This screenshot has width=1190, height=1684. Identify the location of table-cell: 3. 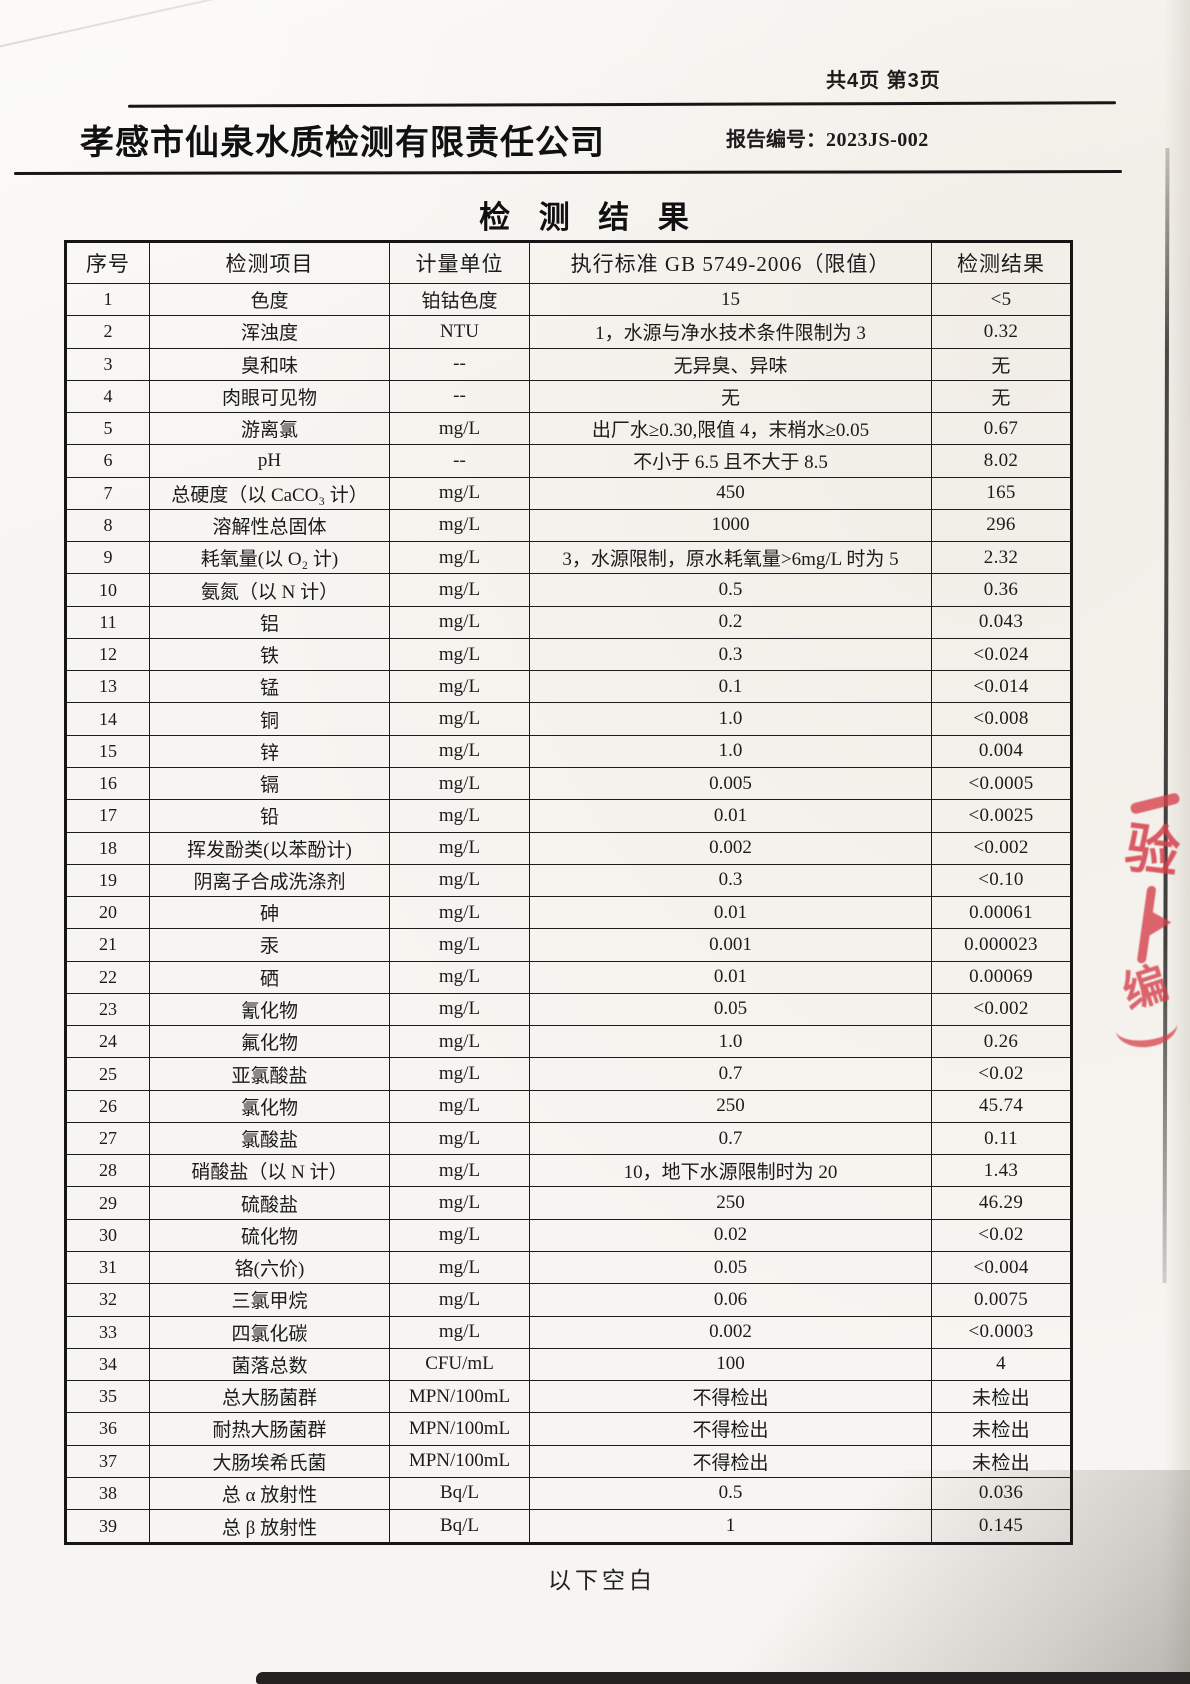
(107, 364).